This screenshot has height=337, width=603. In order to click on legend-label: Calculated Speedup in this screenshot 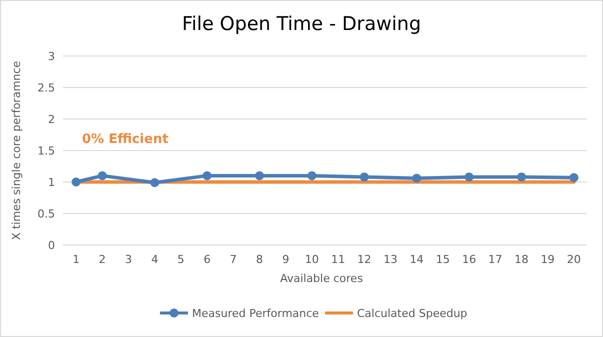, I will do `click(412, 313)`.